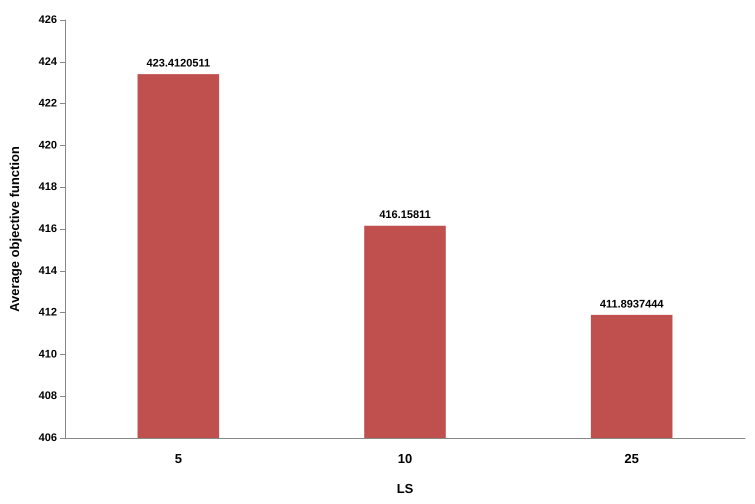 This screenshot has width=755, height=504. What do you see at coordinates (631, 458) in the screenshot?
I see `x-tick-label: 25` at bounding box center [631, 458].